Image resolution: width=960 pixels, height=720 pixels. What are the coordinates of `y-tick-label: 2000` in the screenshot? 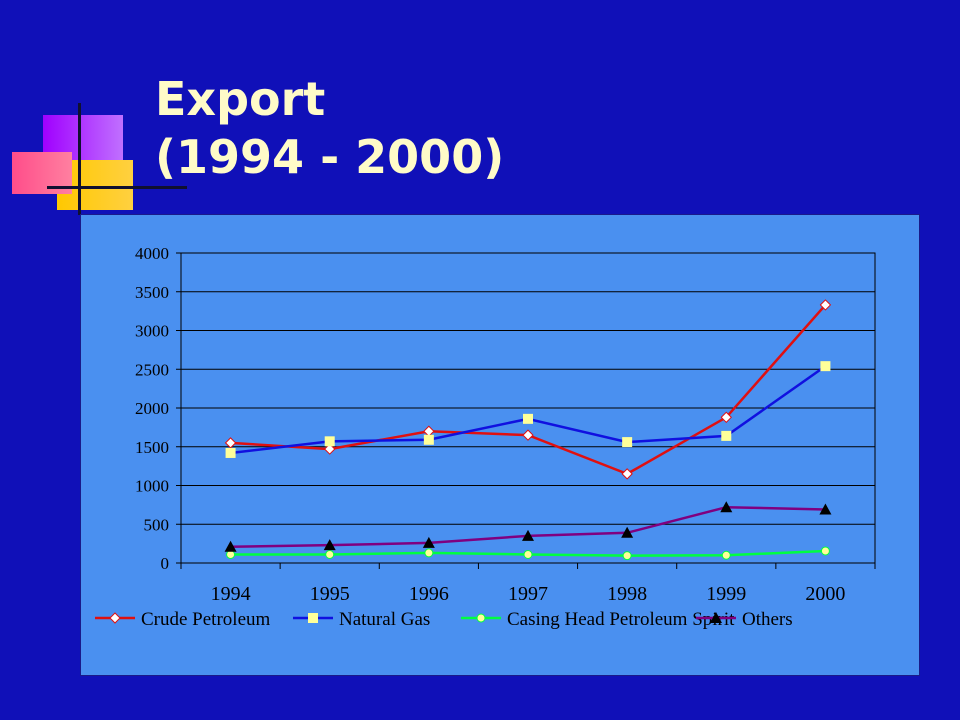 It's located at (152, 408).